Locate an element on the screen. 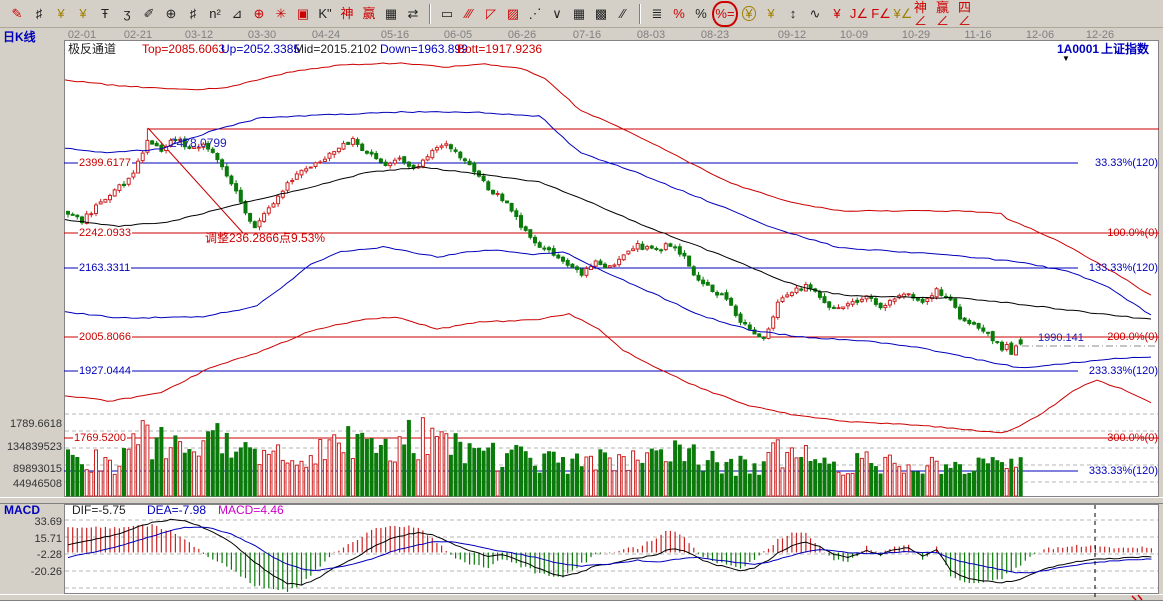 This screenshot has height=601, width=1163. date-tick-label: 02-01 is located at coordinates (82, 35).